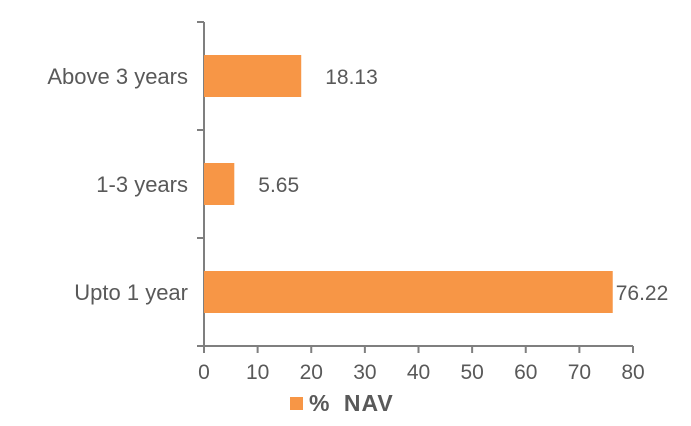  I want to click on x-tick-label: 80, so click(632, 372).